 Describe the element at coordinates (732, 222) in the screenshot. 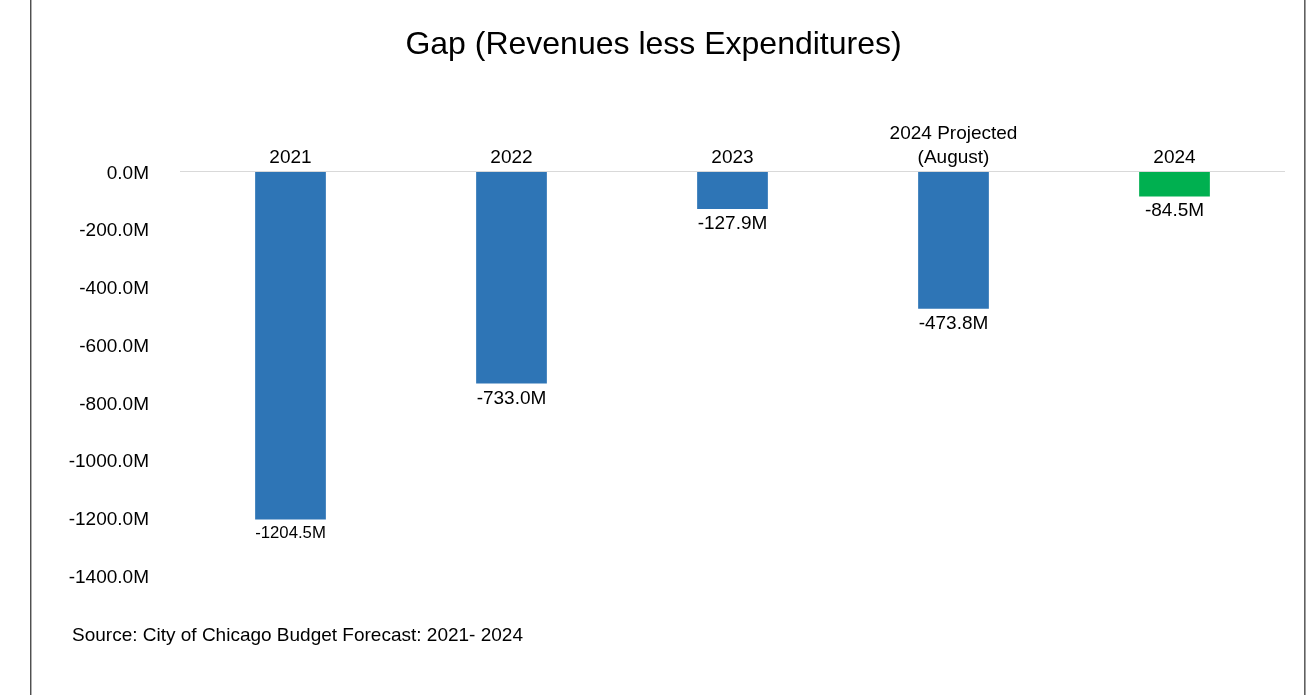

I see `data-label: -127.9M` at that location.